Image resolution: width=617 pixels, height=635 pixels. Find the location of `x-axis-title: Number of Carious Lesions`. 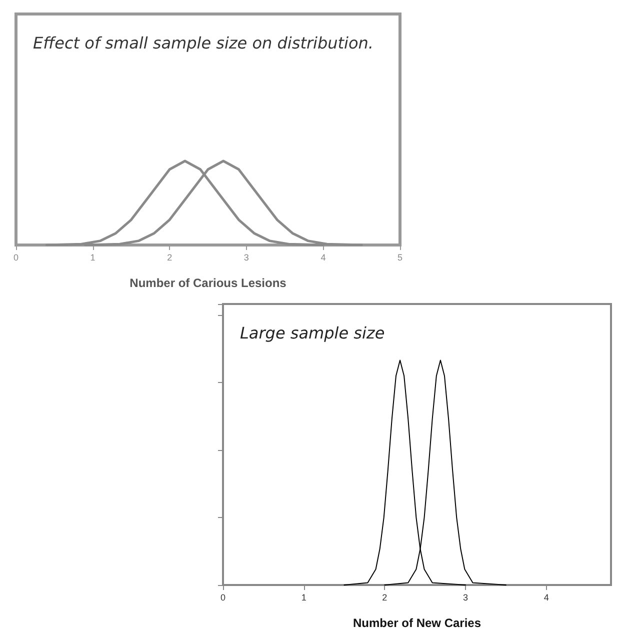

x-axis-title: Number of Carious Lesions is located at coordinates (208, 283).